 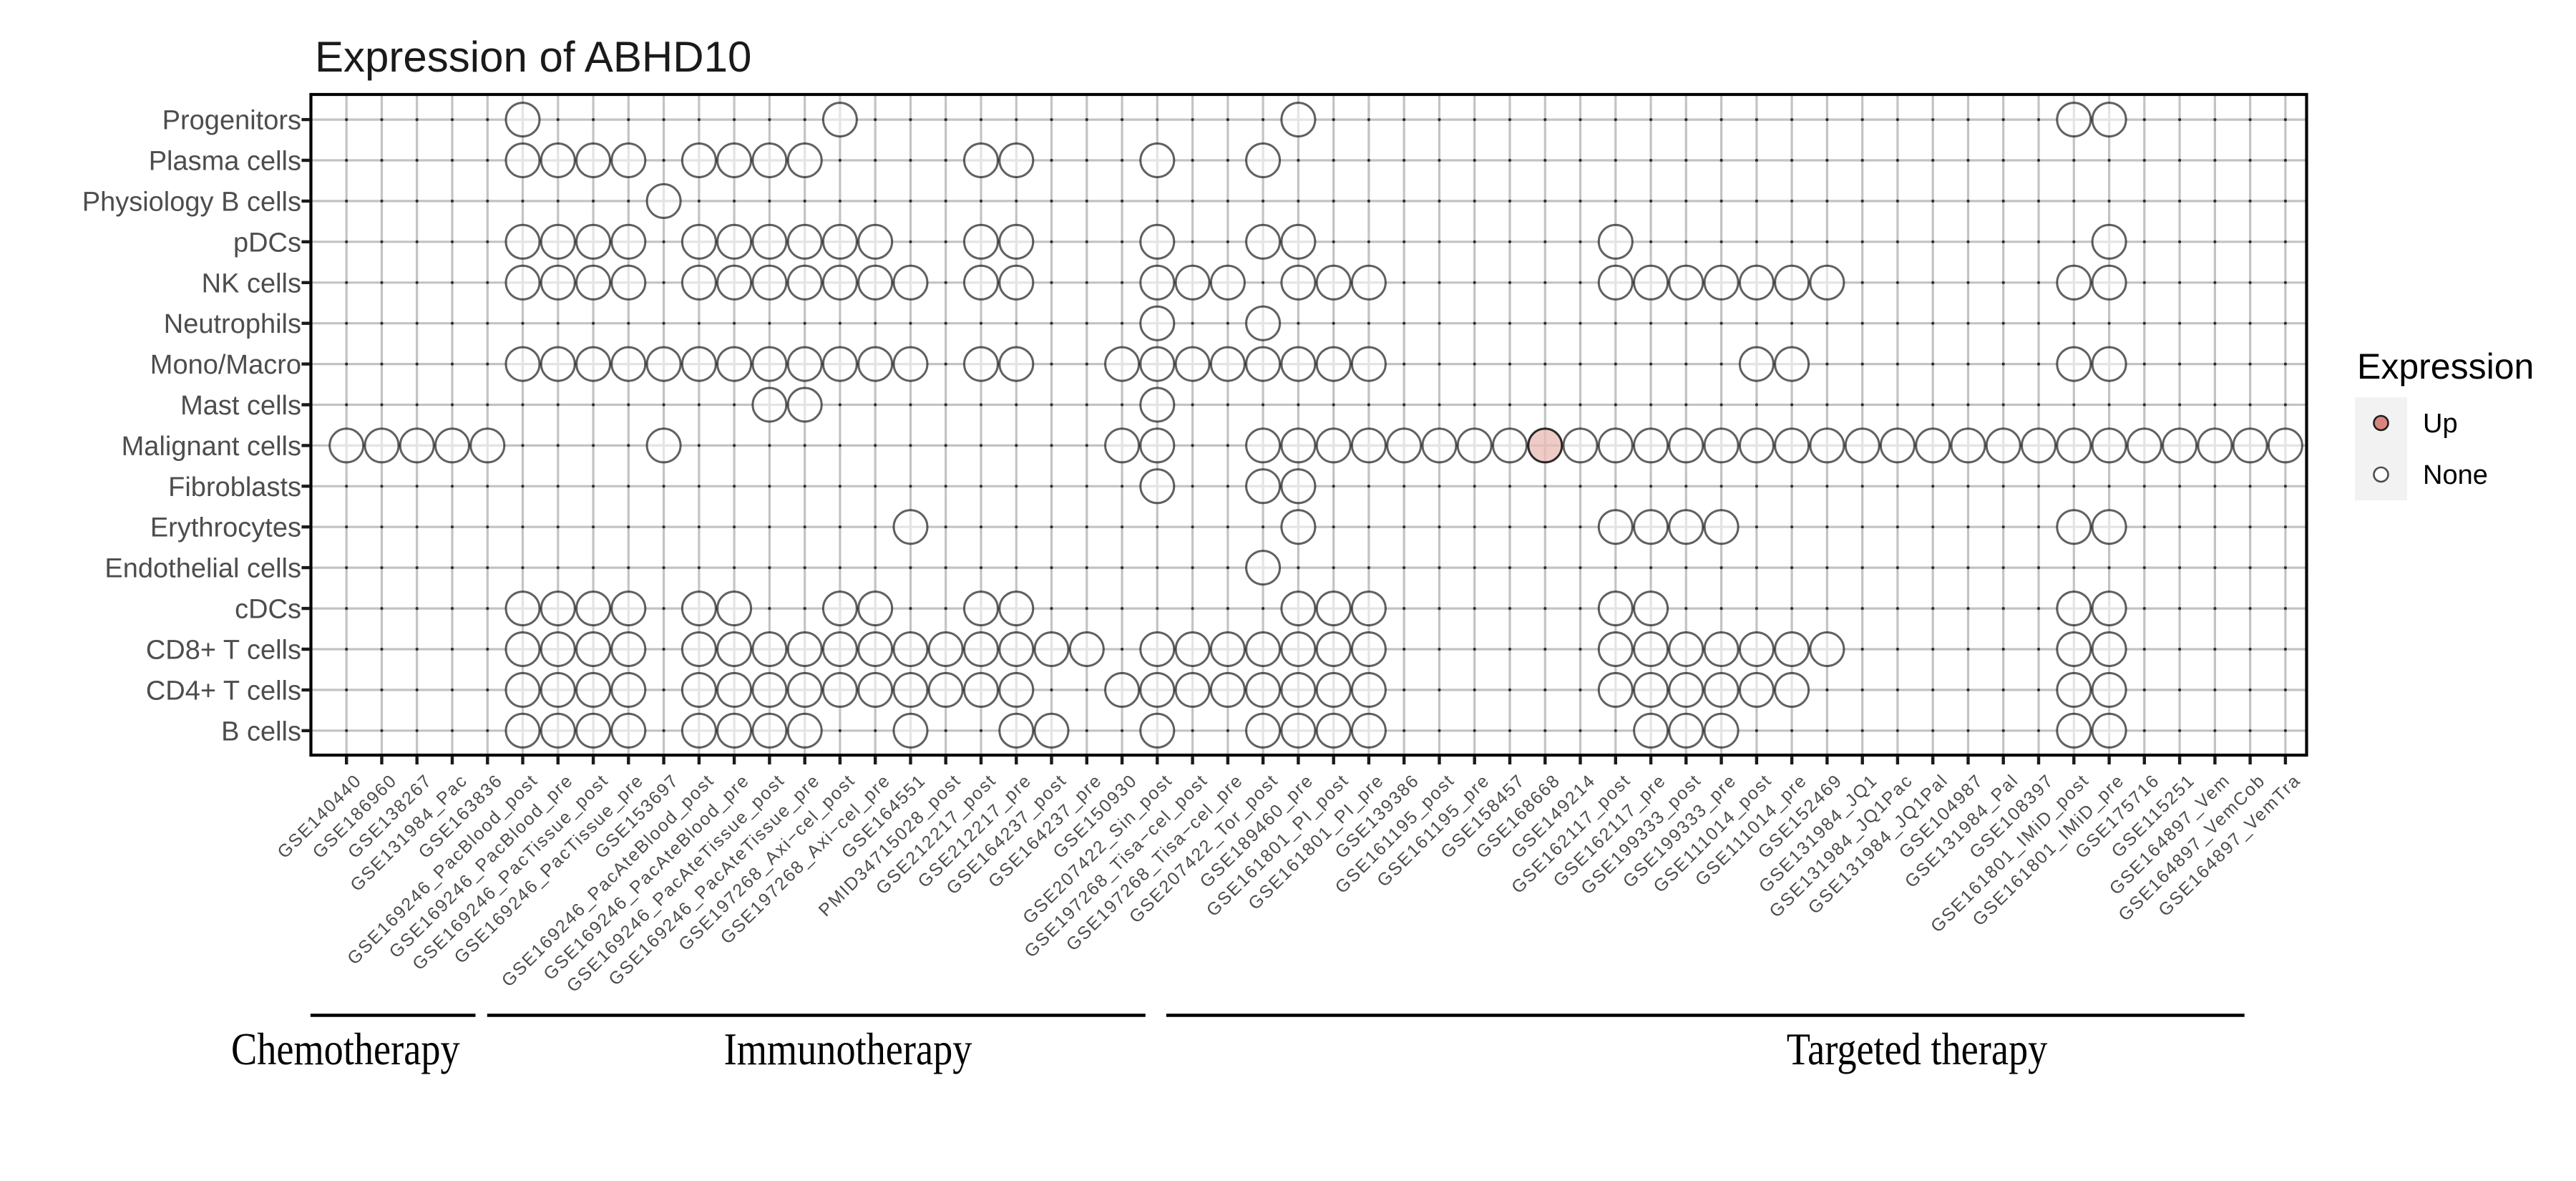 I want to click on svg-text: Mast cells, so click(x=240, y=406).